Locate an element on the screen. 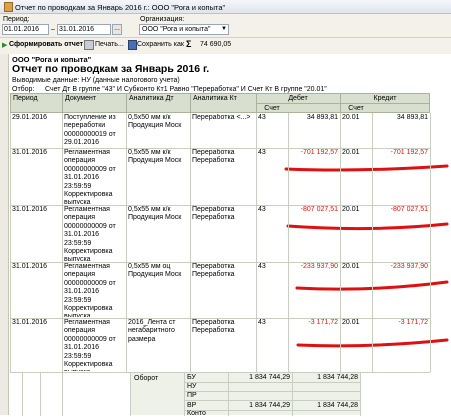  totals-cell: БУ is located at coordinates (191, 377).